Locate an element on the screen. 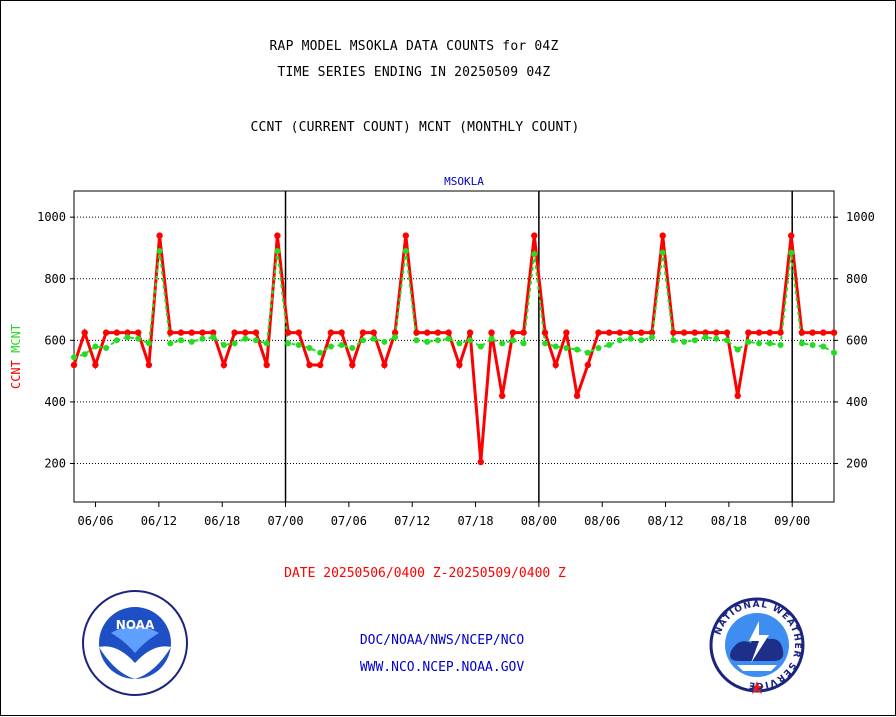 This screenshot has width=896, height=717. xtick-label-7: 08/00 is located at coordinates (539, 521).